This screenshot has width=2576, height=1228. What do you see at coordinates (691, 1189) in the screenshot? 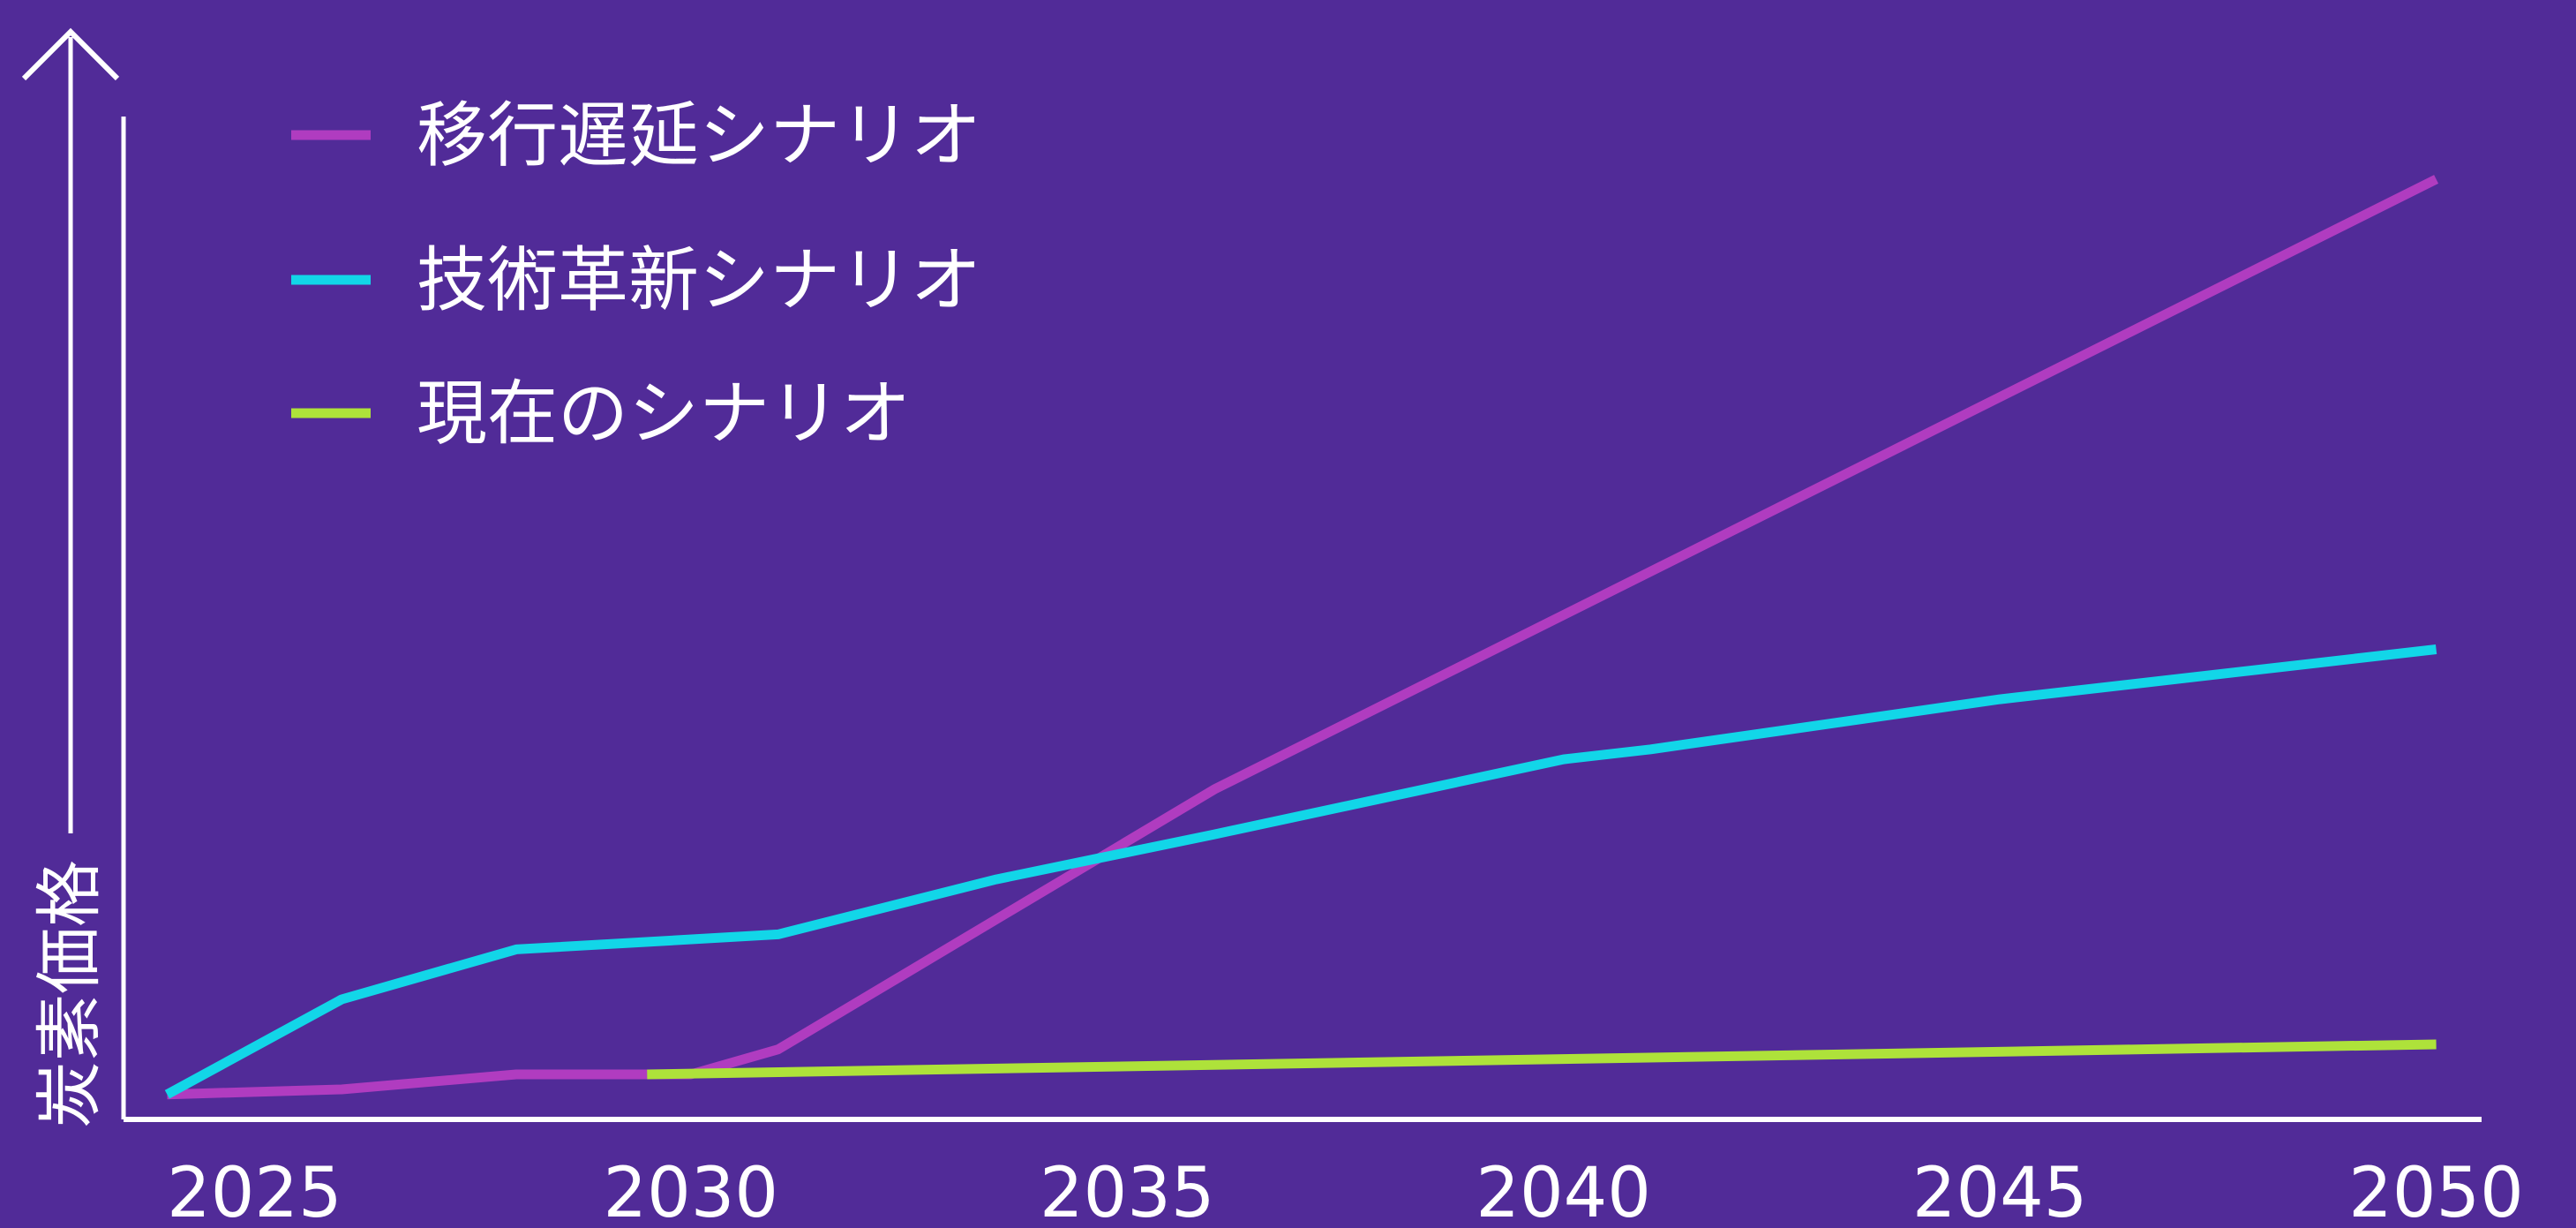
I see `x-tick-label: 2030` at bounding box center [691, 1189].